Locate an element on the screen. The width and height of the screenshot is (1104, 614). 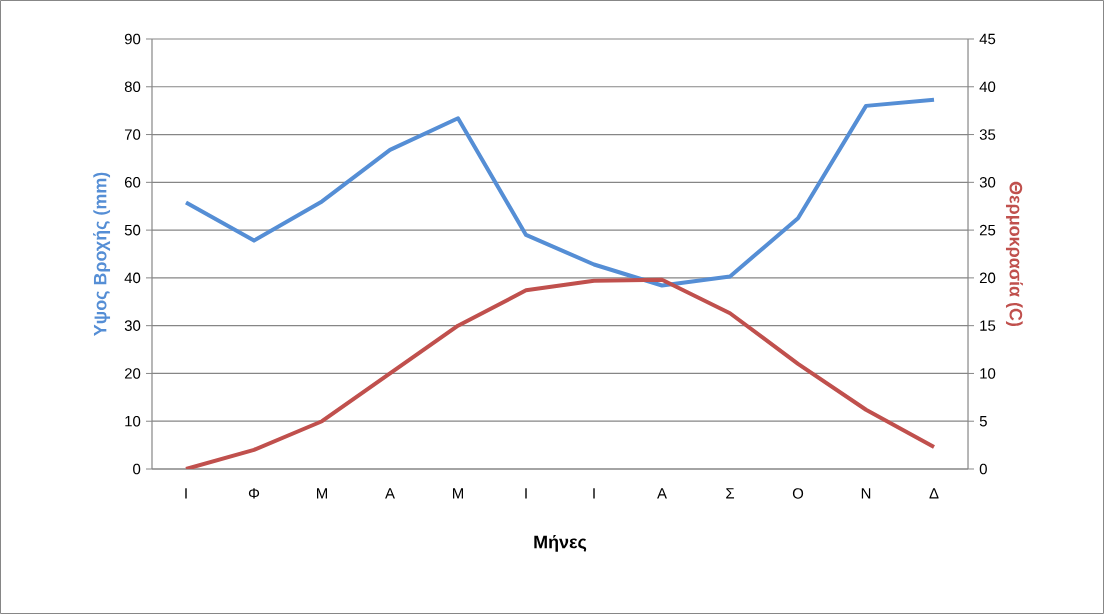
x-tick-label: Ο is located at coordinates (798, 493).